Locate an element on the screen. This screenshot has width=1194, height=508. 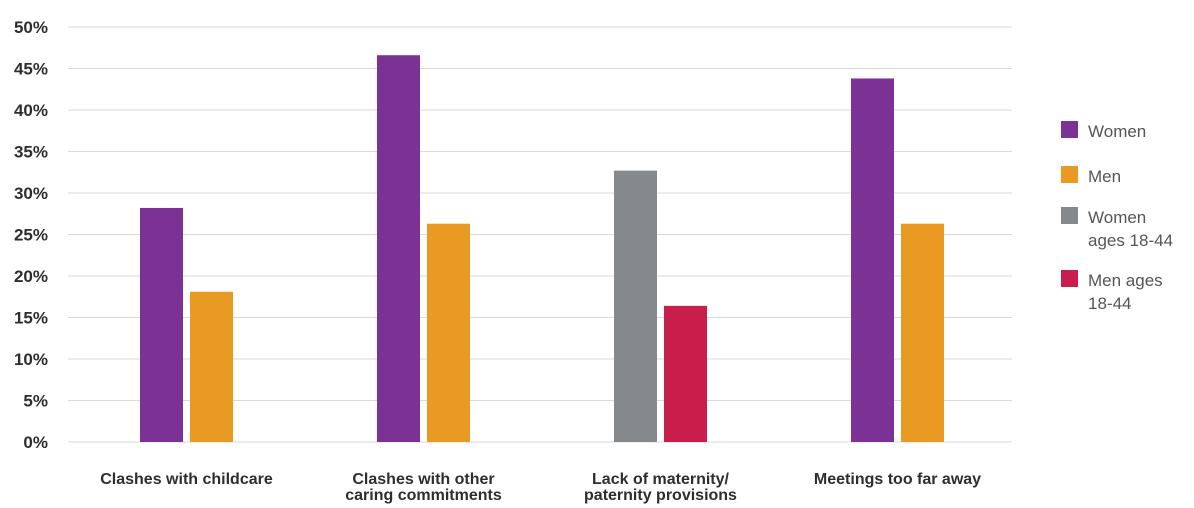
y-axis-tick-labels: 0% 5% 10% 15% 20% 25% 30% 35% 40% 45% 50% is located at coordinates (31, 235).